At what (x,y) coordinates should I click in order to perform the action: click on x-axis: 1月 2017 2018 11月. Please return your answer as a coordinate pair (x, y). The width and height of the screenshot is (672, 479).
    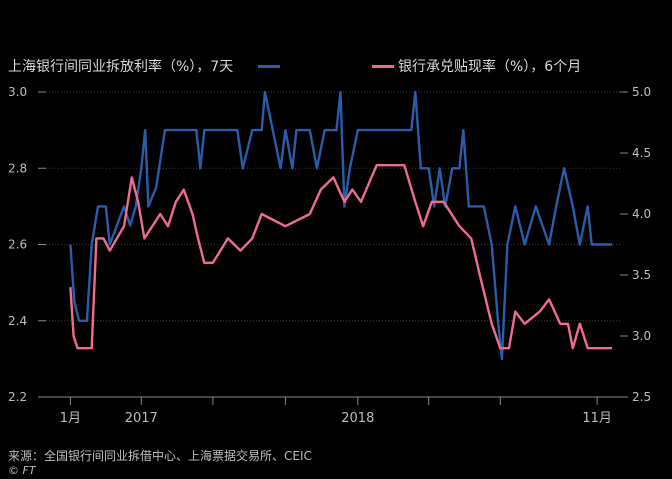
    Looking at the image, I should click on (333, 411).